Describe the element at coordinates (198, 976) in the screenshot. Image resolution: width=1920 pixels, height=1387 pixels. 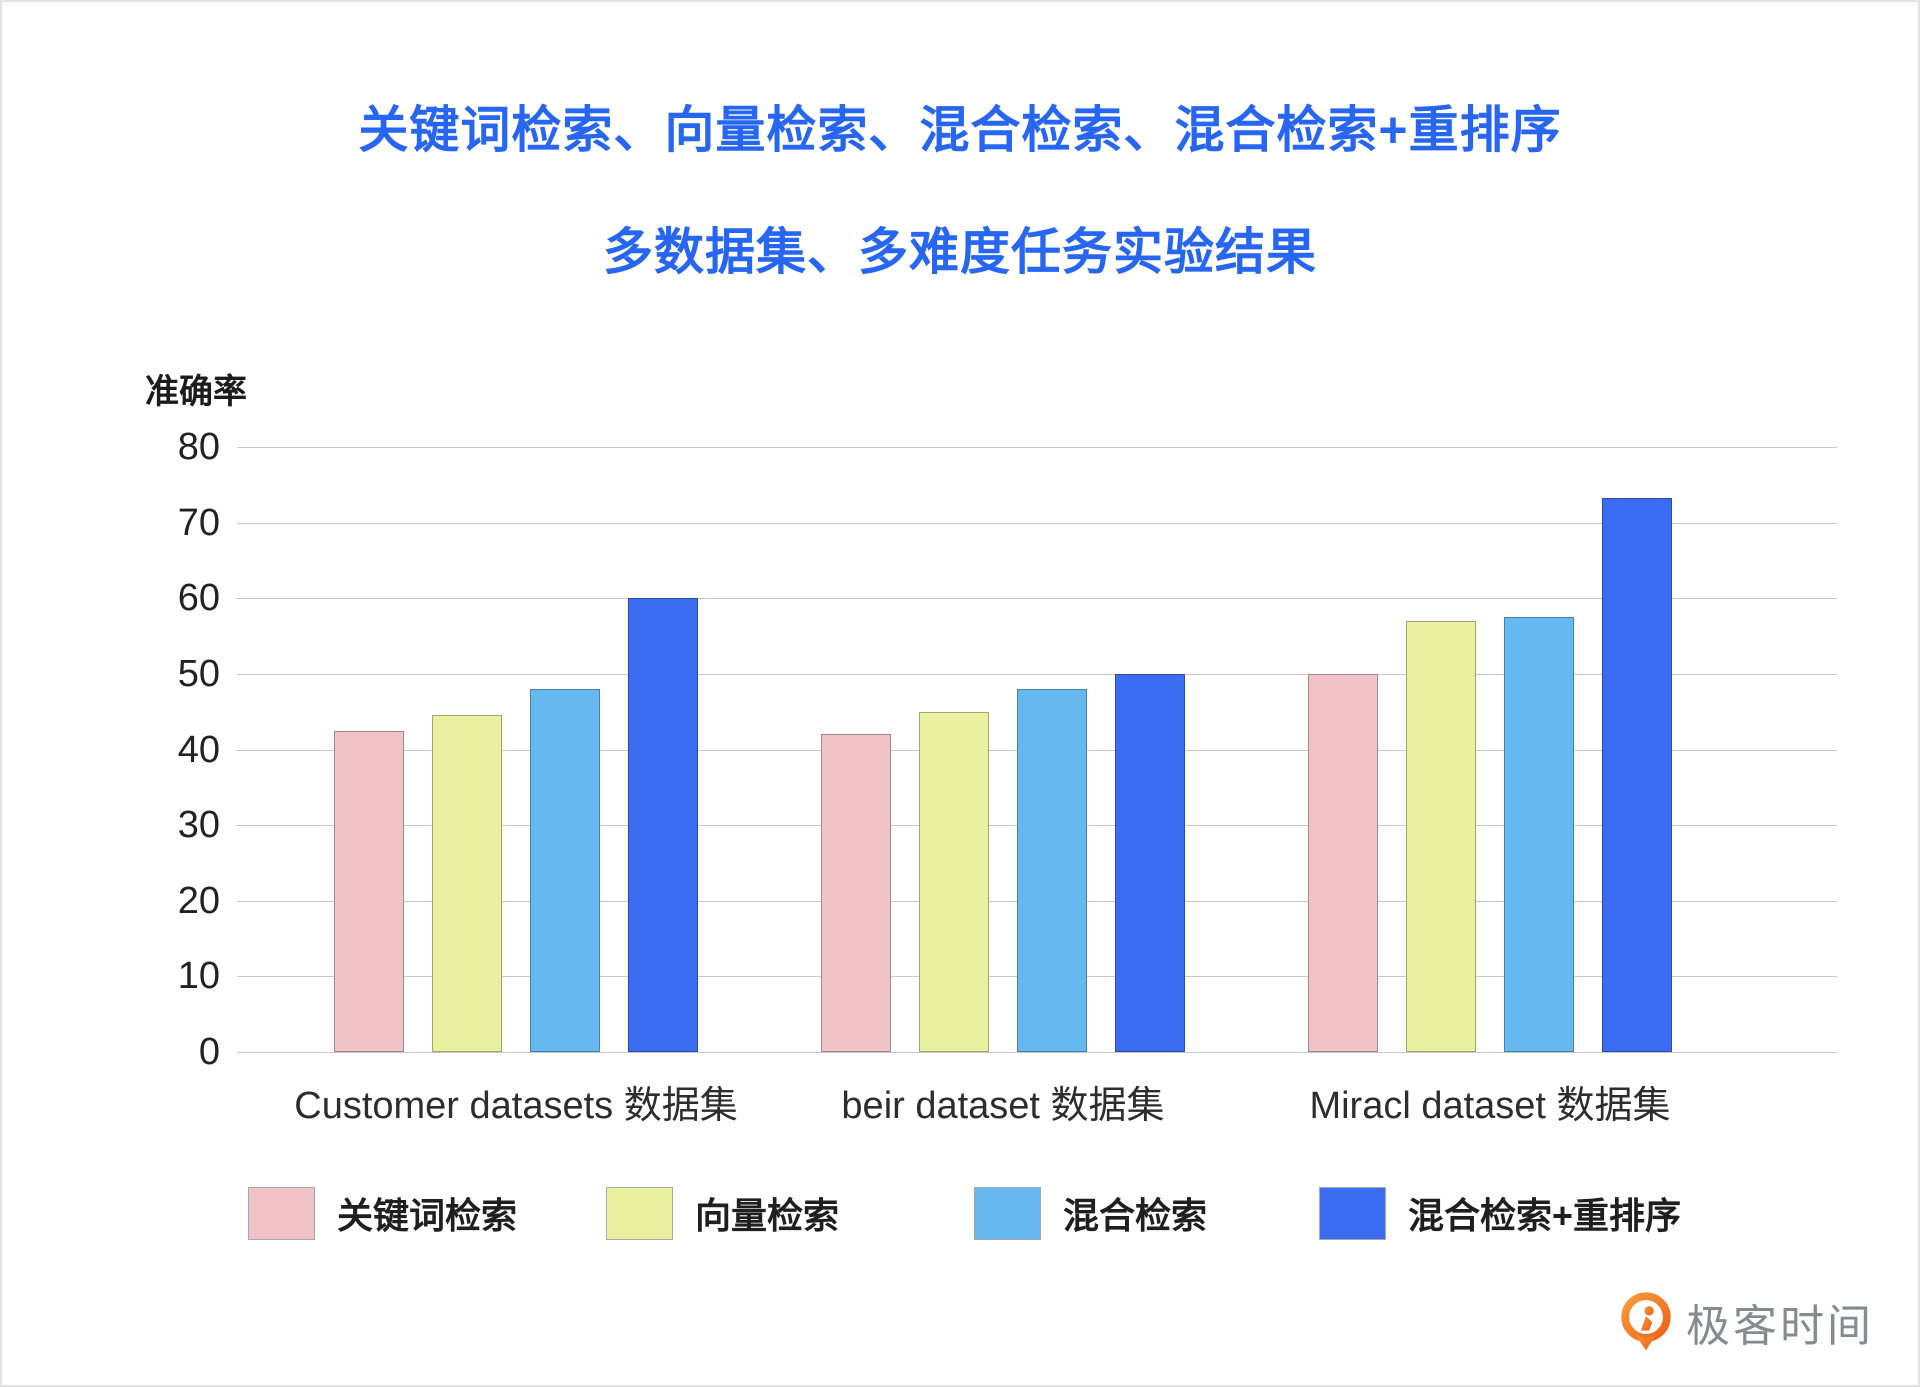
I see `y-tick-10: 10` at that location.